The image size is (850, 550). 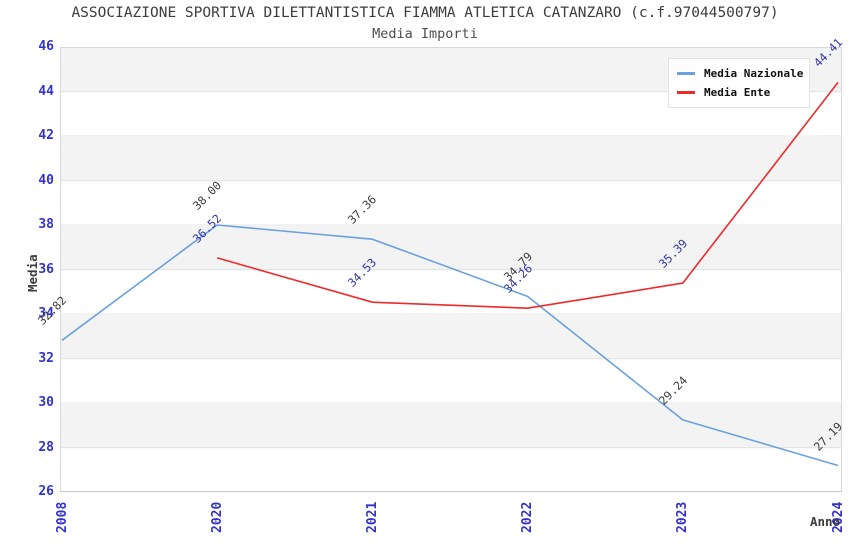 I want to click on y-axis-tick-label: 44, so click(x=46, y=91).